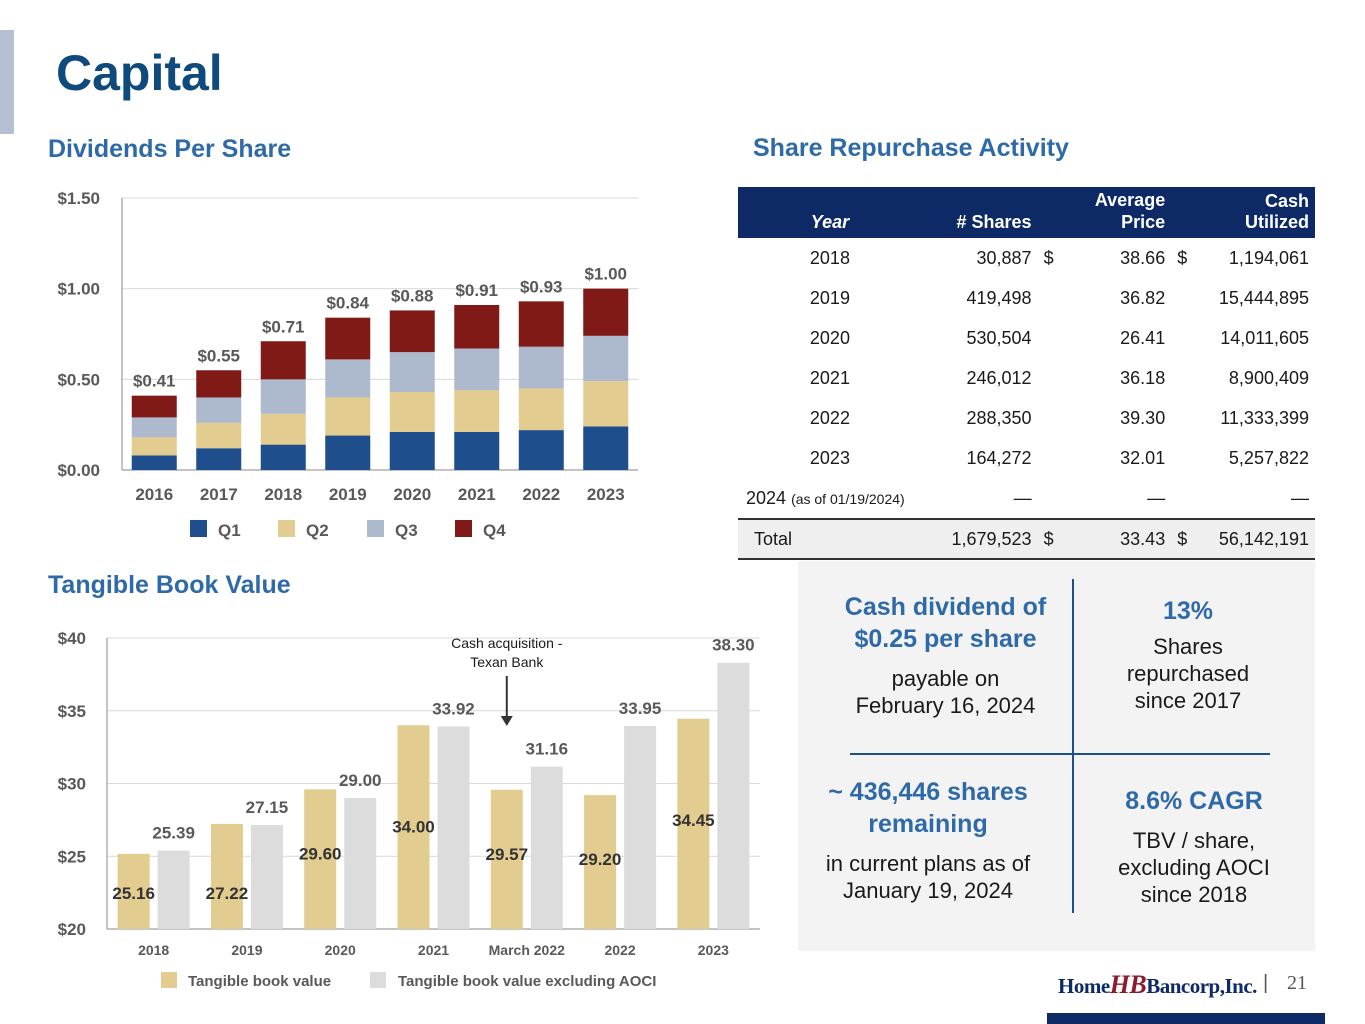  What do you see at coordinates (1004, 257) in the screenshot?
I see `row-shares: 30,887` at bounding box center [1004, 257].